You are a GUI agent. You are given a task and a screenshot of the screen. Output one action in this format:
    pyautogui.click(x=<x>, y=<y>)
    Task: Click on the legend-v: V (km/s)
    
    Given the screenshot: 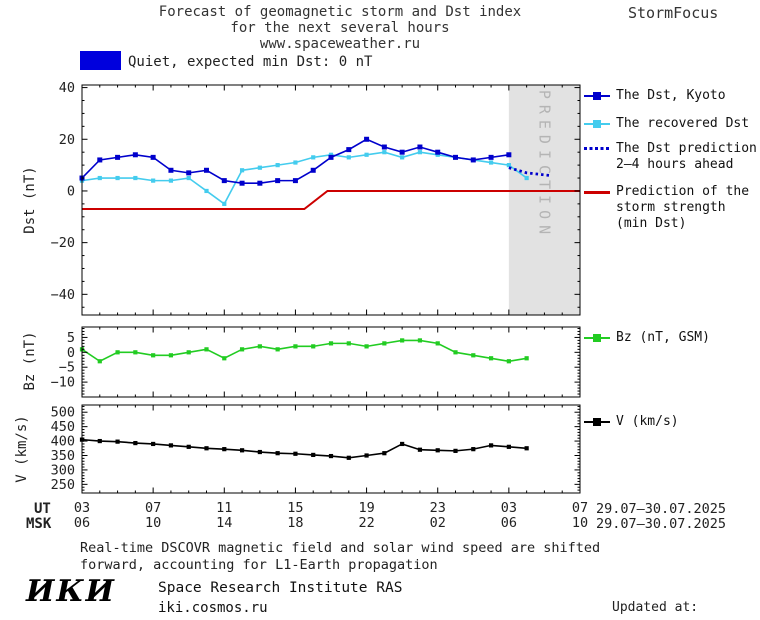 What is the action you would take?
    pyautogui.click(x=631, y=422)
    